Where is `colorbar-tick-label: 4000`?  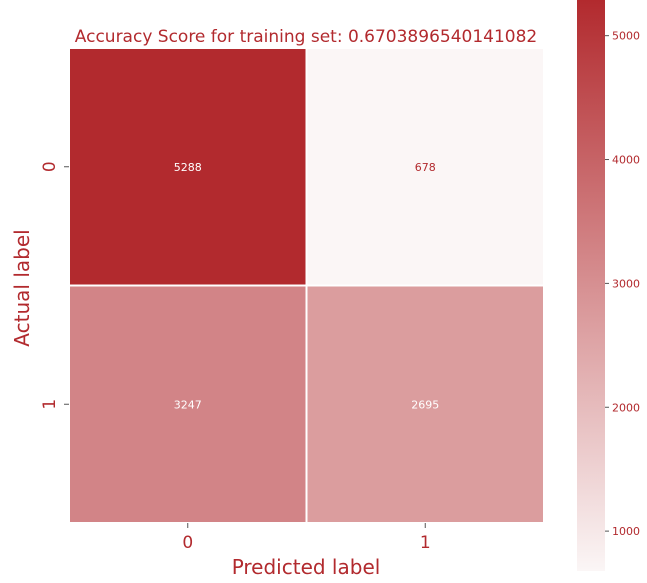 colorbar-tick-label: 4000 is located at coordinates (626, 160).